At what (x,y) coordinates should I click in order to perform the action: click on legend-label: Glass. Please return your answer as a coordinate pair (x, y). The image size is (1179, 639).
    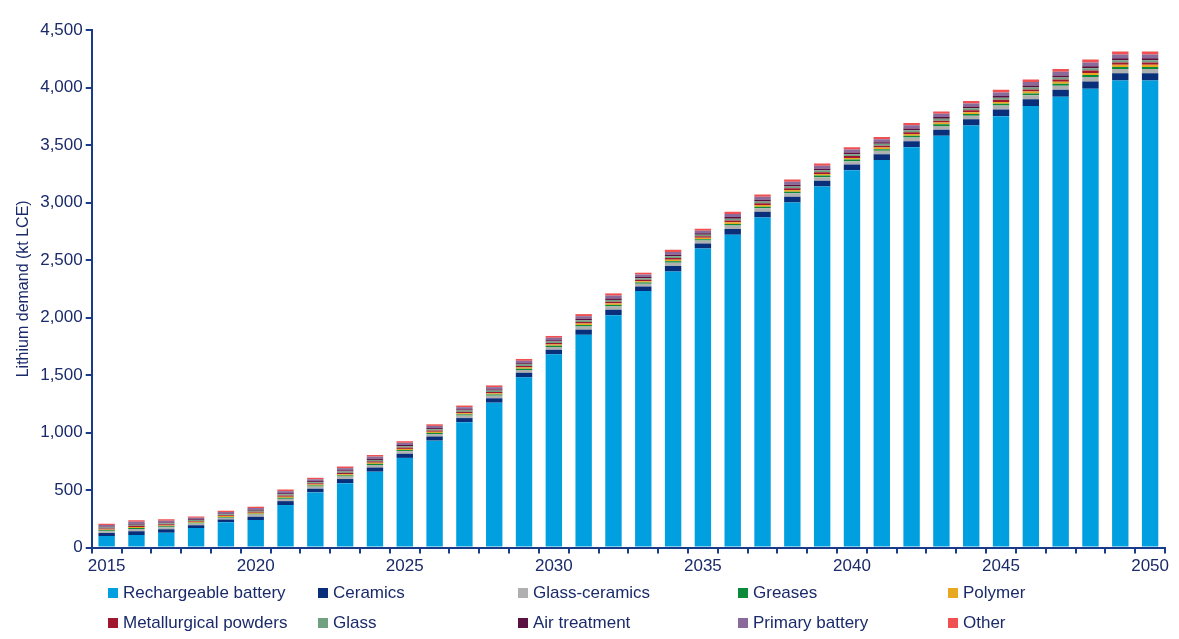
    Looking at the image, I should click on (355, 623).